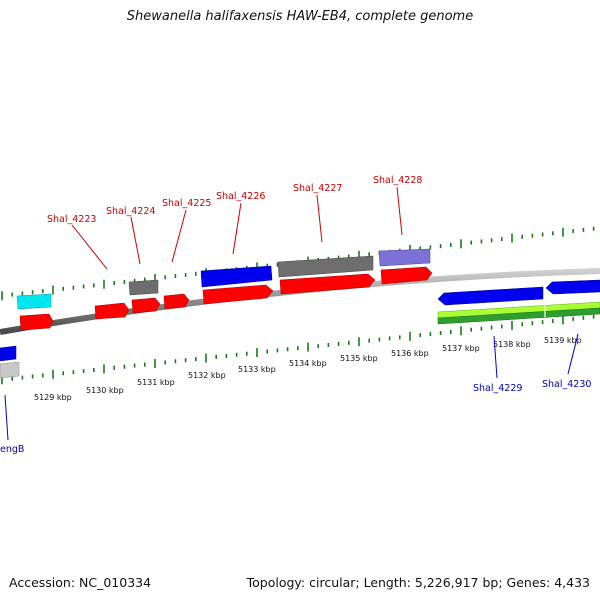 The width and height of the screenshot is (600, 600). I want to click on green-feature, so click(518, 316).